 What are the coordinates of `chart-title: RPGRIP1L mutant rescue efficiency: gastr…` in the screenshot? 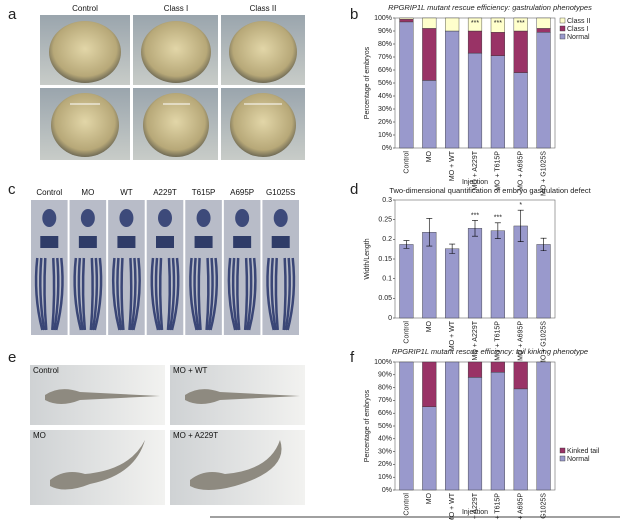 It's located at (490, 7).